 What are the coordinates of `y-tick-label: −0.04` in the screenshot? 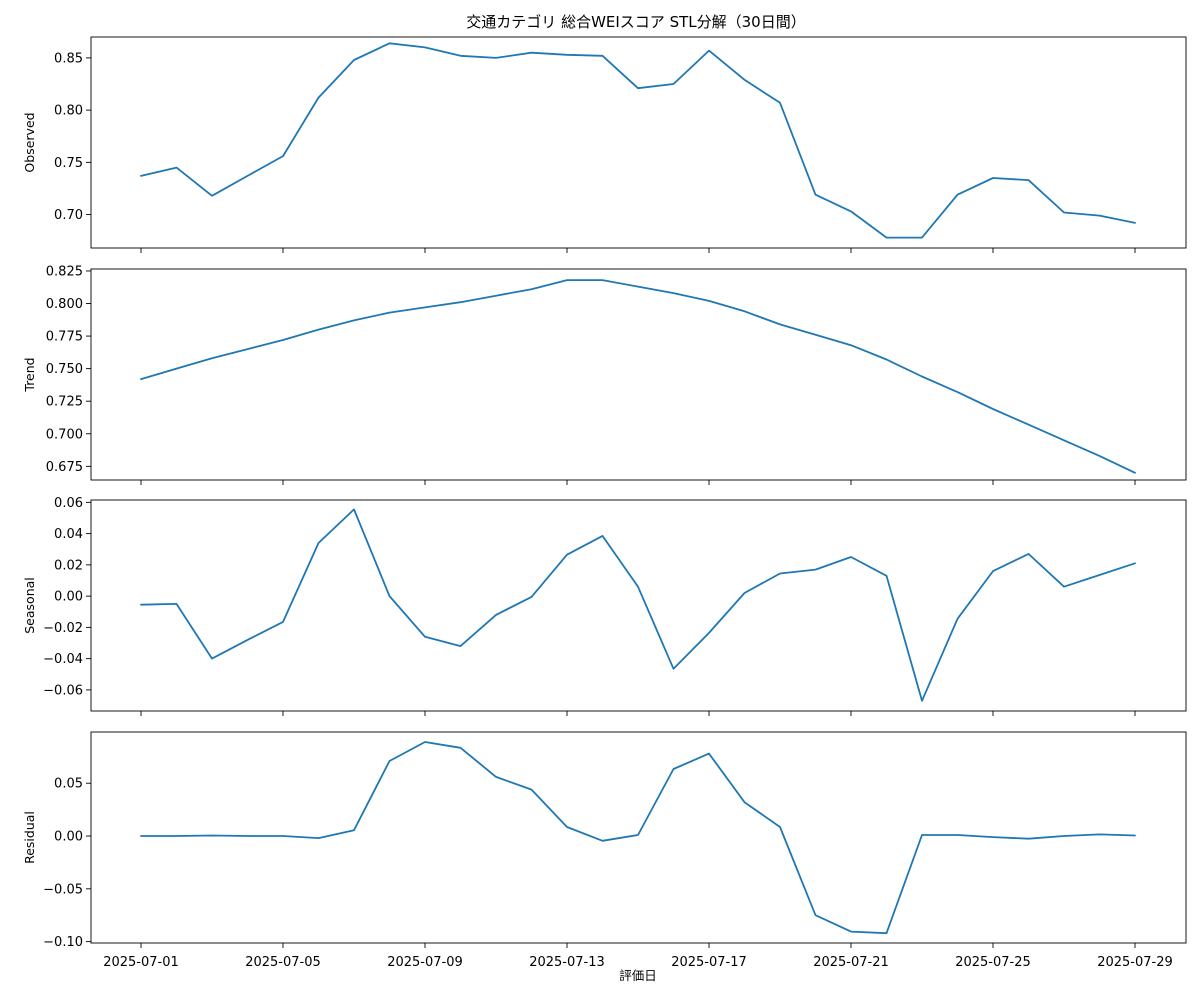 It's located at (63, 659).